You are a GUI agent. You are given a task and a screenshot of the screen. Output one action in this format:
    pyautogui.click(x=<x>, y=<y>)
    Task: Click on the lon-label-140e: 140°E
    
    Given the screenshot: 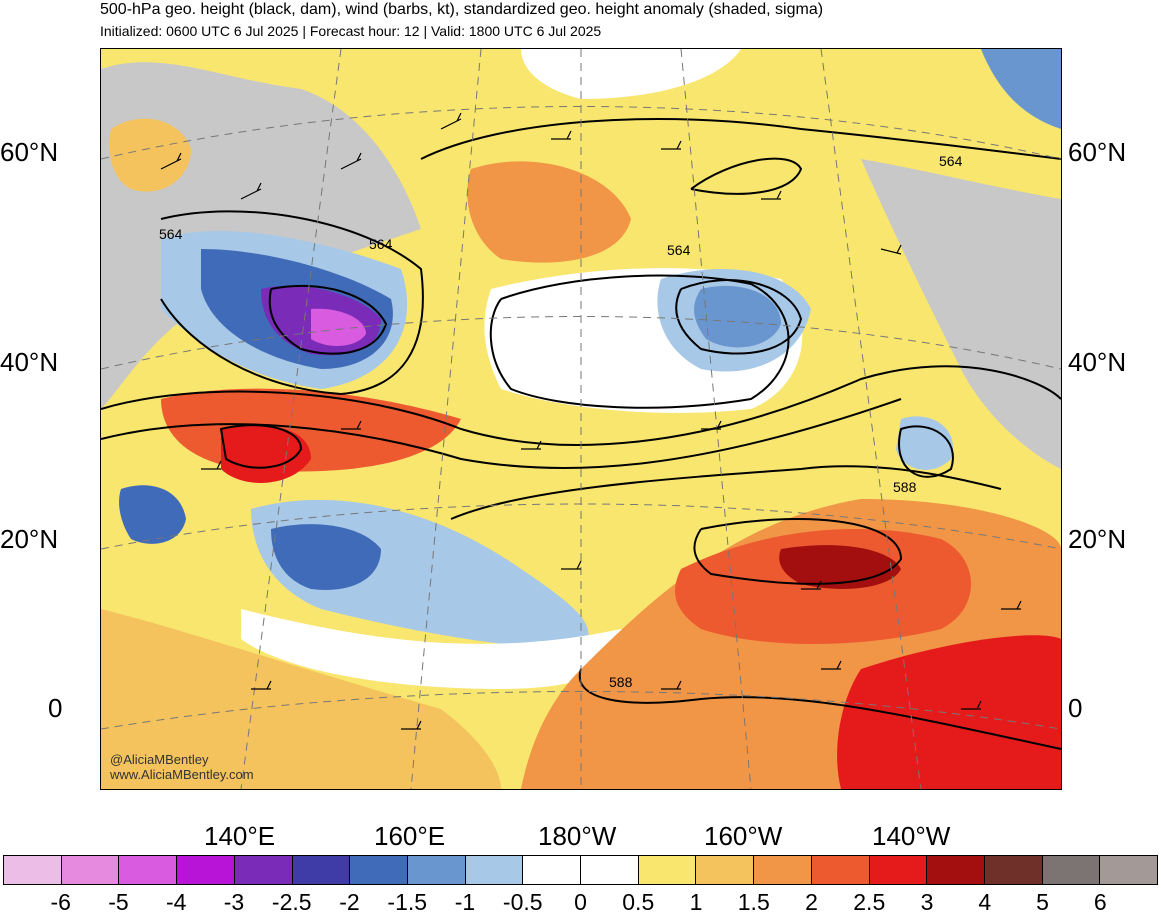 What is the action you would take?
    pyautogui.click(x=240, y=836)
    